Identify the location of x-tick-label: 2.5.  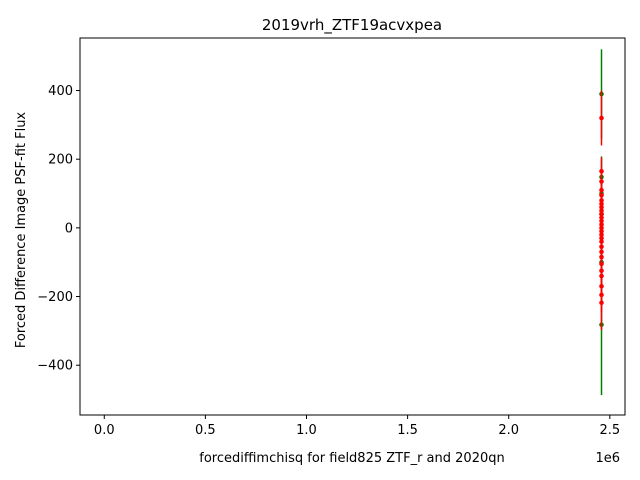
(609, 430).